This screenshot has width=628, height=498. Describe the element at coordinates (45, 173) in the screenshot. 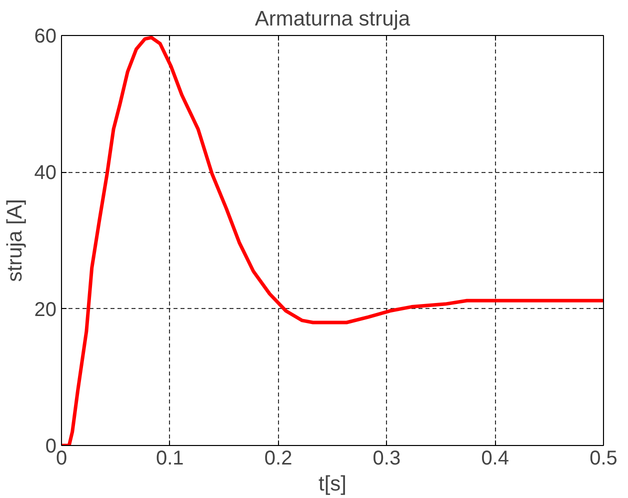

I see `y-tick-label: 40` at that location.